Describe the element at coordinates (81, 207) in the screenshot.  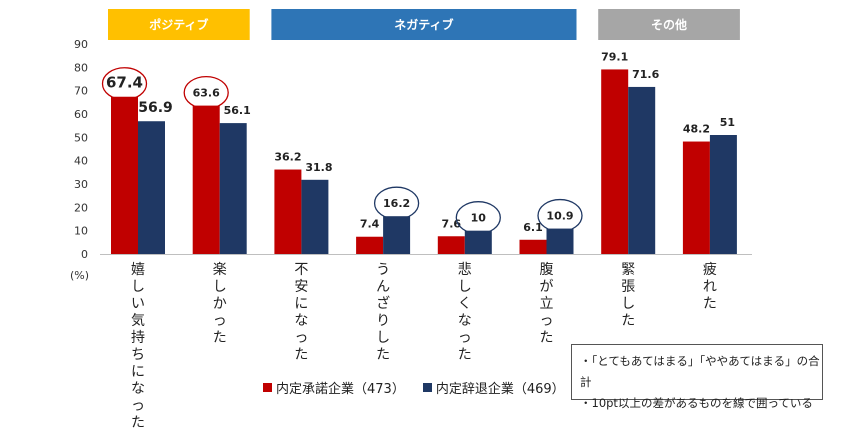
I see `y-tick-label: 20` at that location.